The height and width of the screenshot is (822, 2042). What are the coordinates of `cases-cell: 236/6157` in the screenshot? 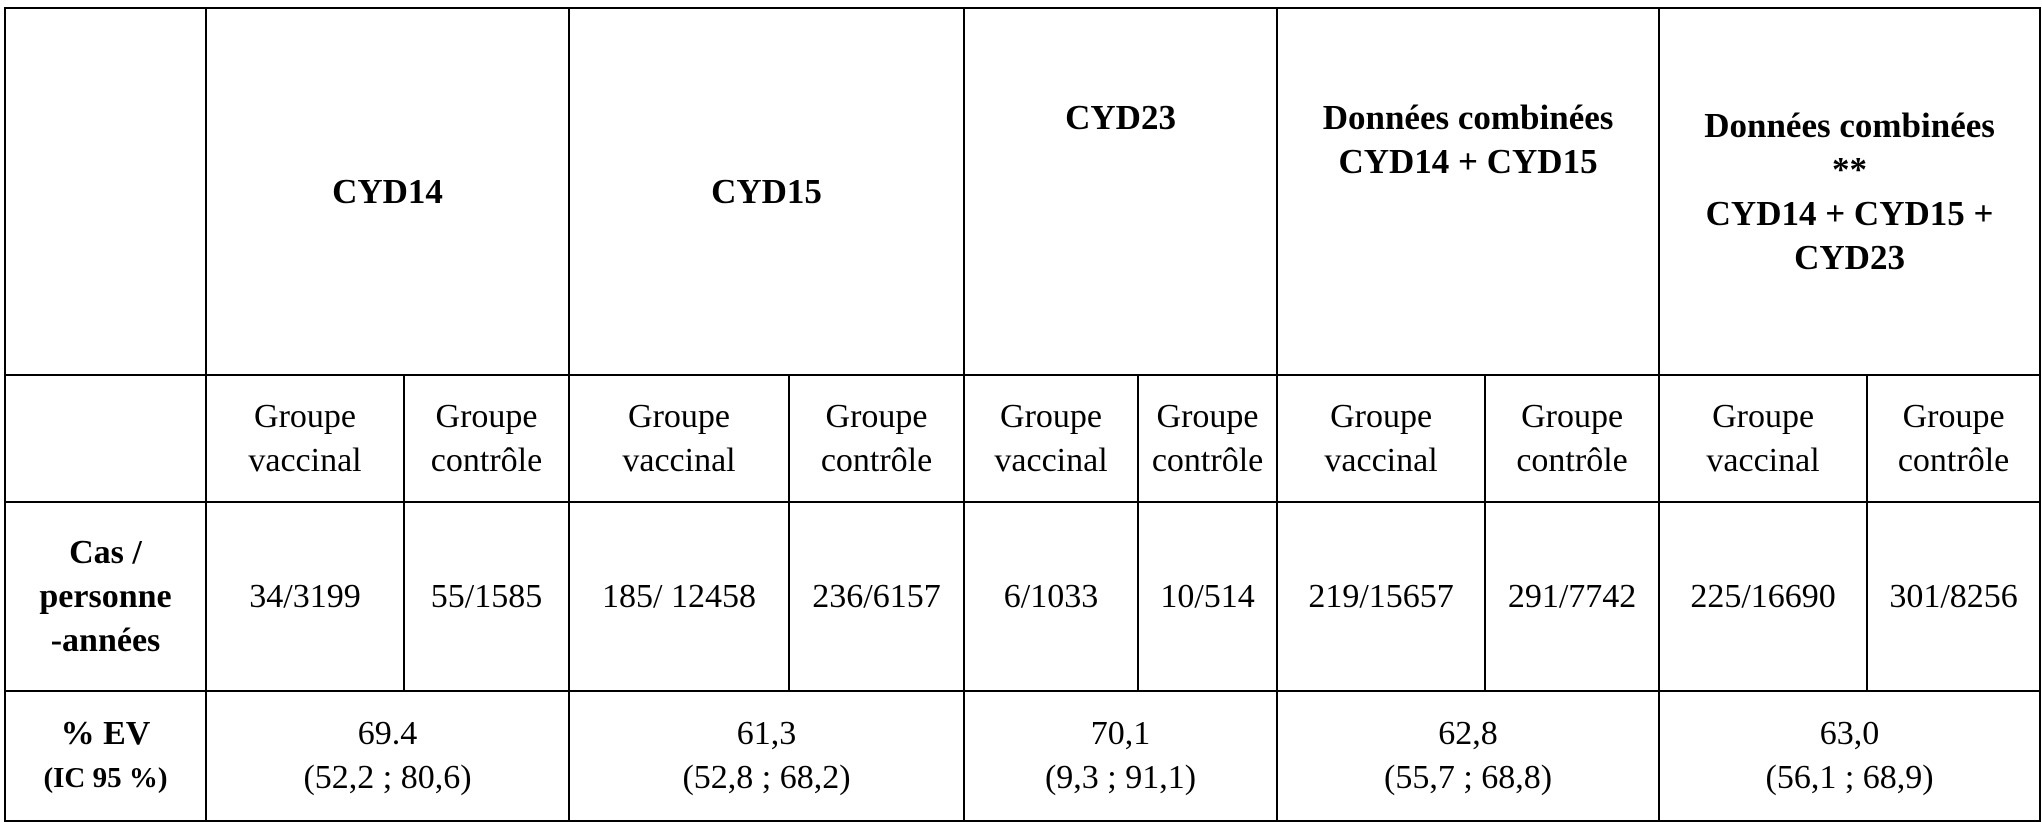 It's located at (877, 596).